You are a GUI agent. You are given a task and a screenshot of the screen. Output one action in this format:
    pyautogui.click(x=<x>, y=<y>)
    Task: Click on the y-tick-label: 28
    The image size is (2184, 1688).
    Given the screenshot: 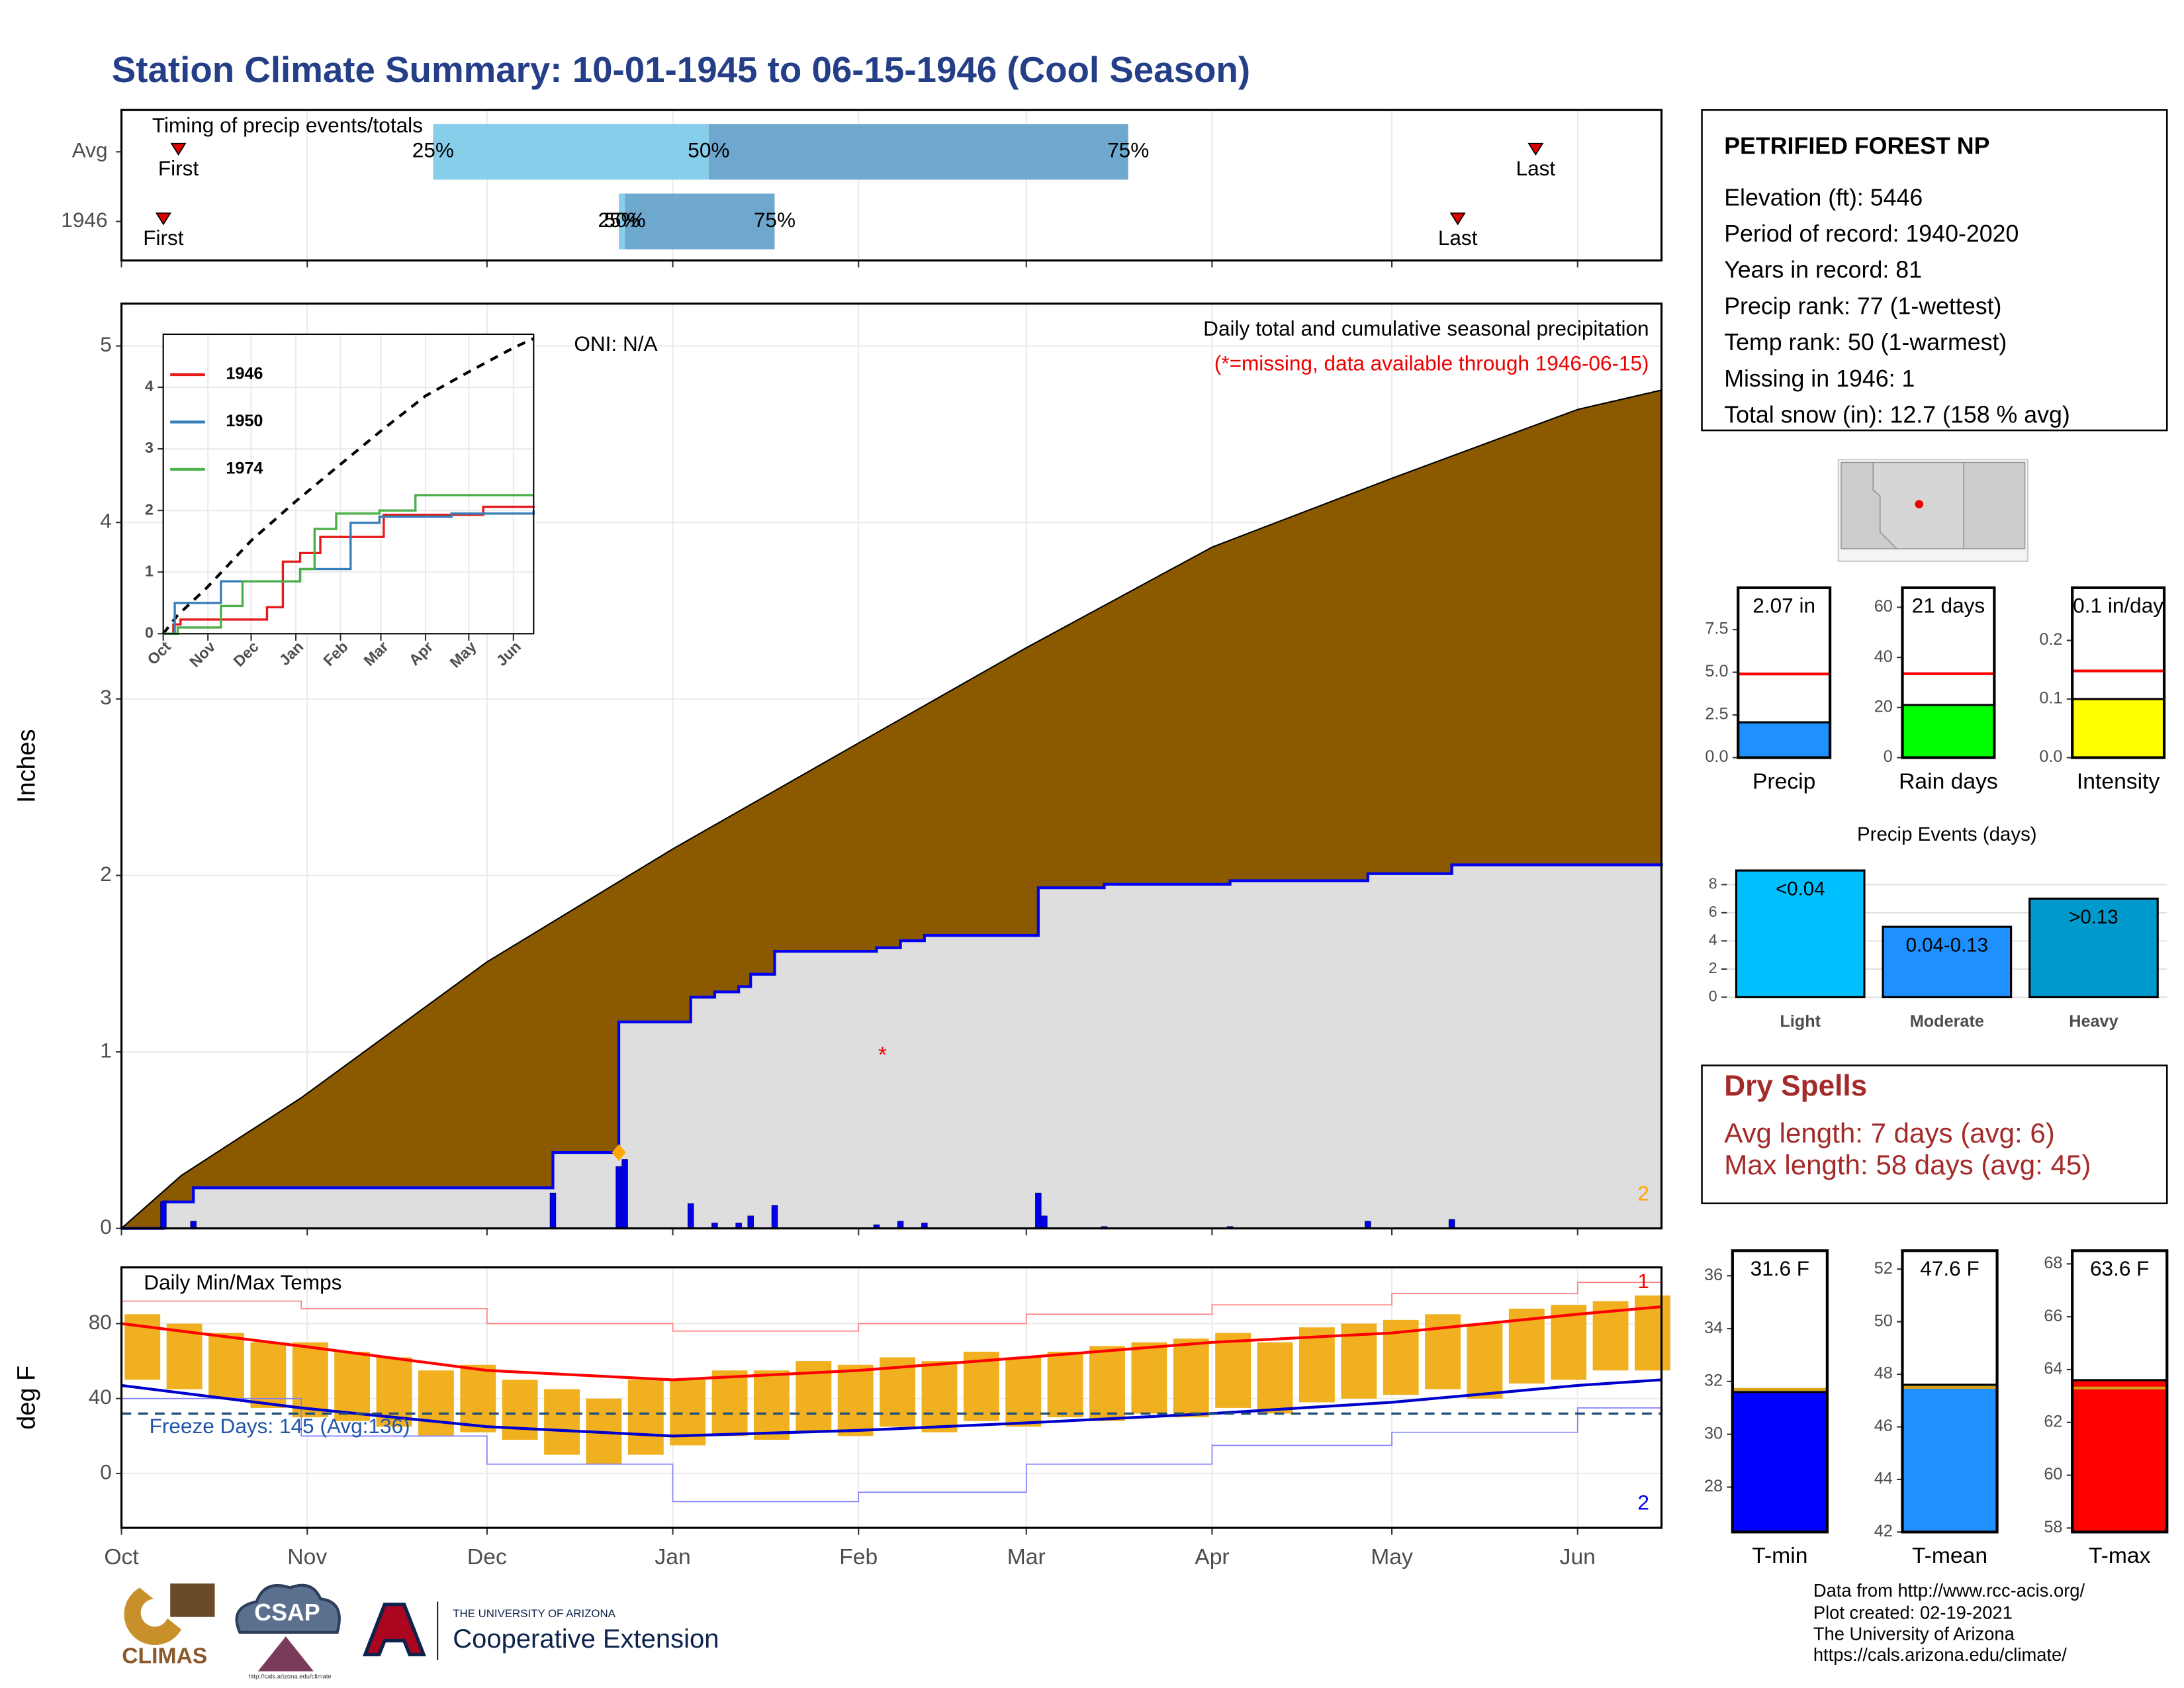 What is the action you would take?
    pyautogui.click(x=1713, y=1486)
    